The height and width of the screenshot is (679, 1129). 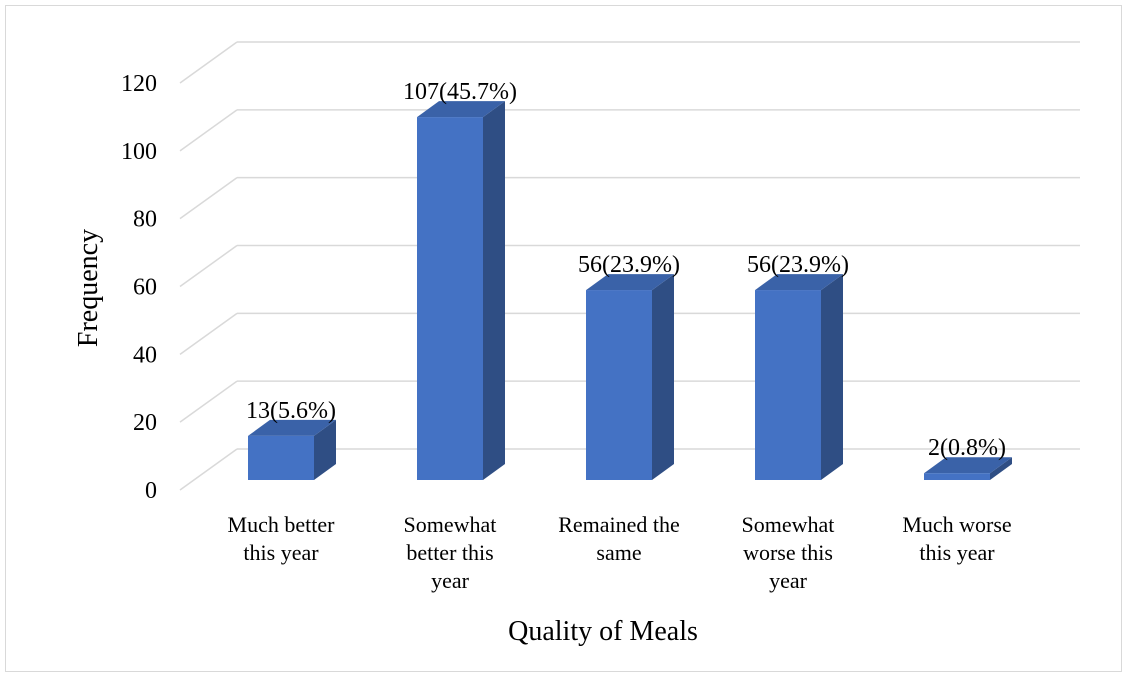 I want to click on y-tick-label: 0, so click(x=151, y=491).